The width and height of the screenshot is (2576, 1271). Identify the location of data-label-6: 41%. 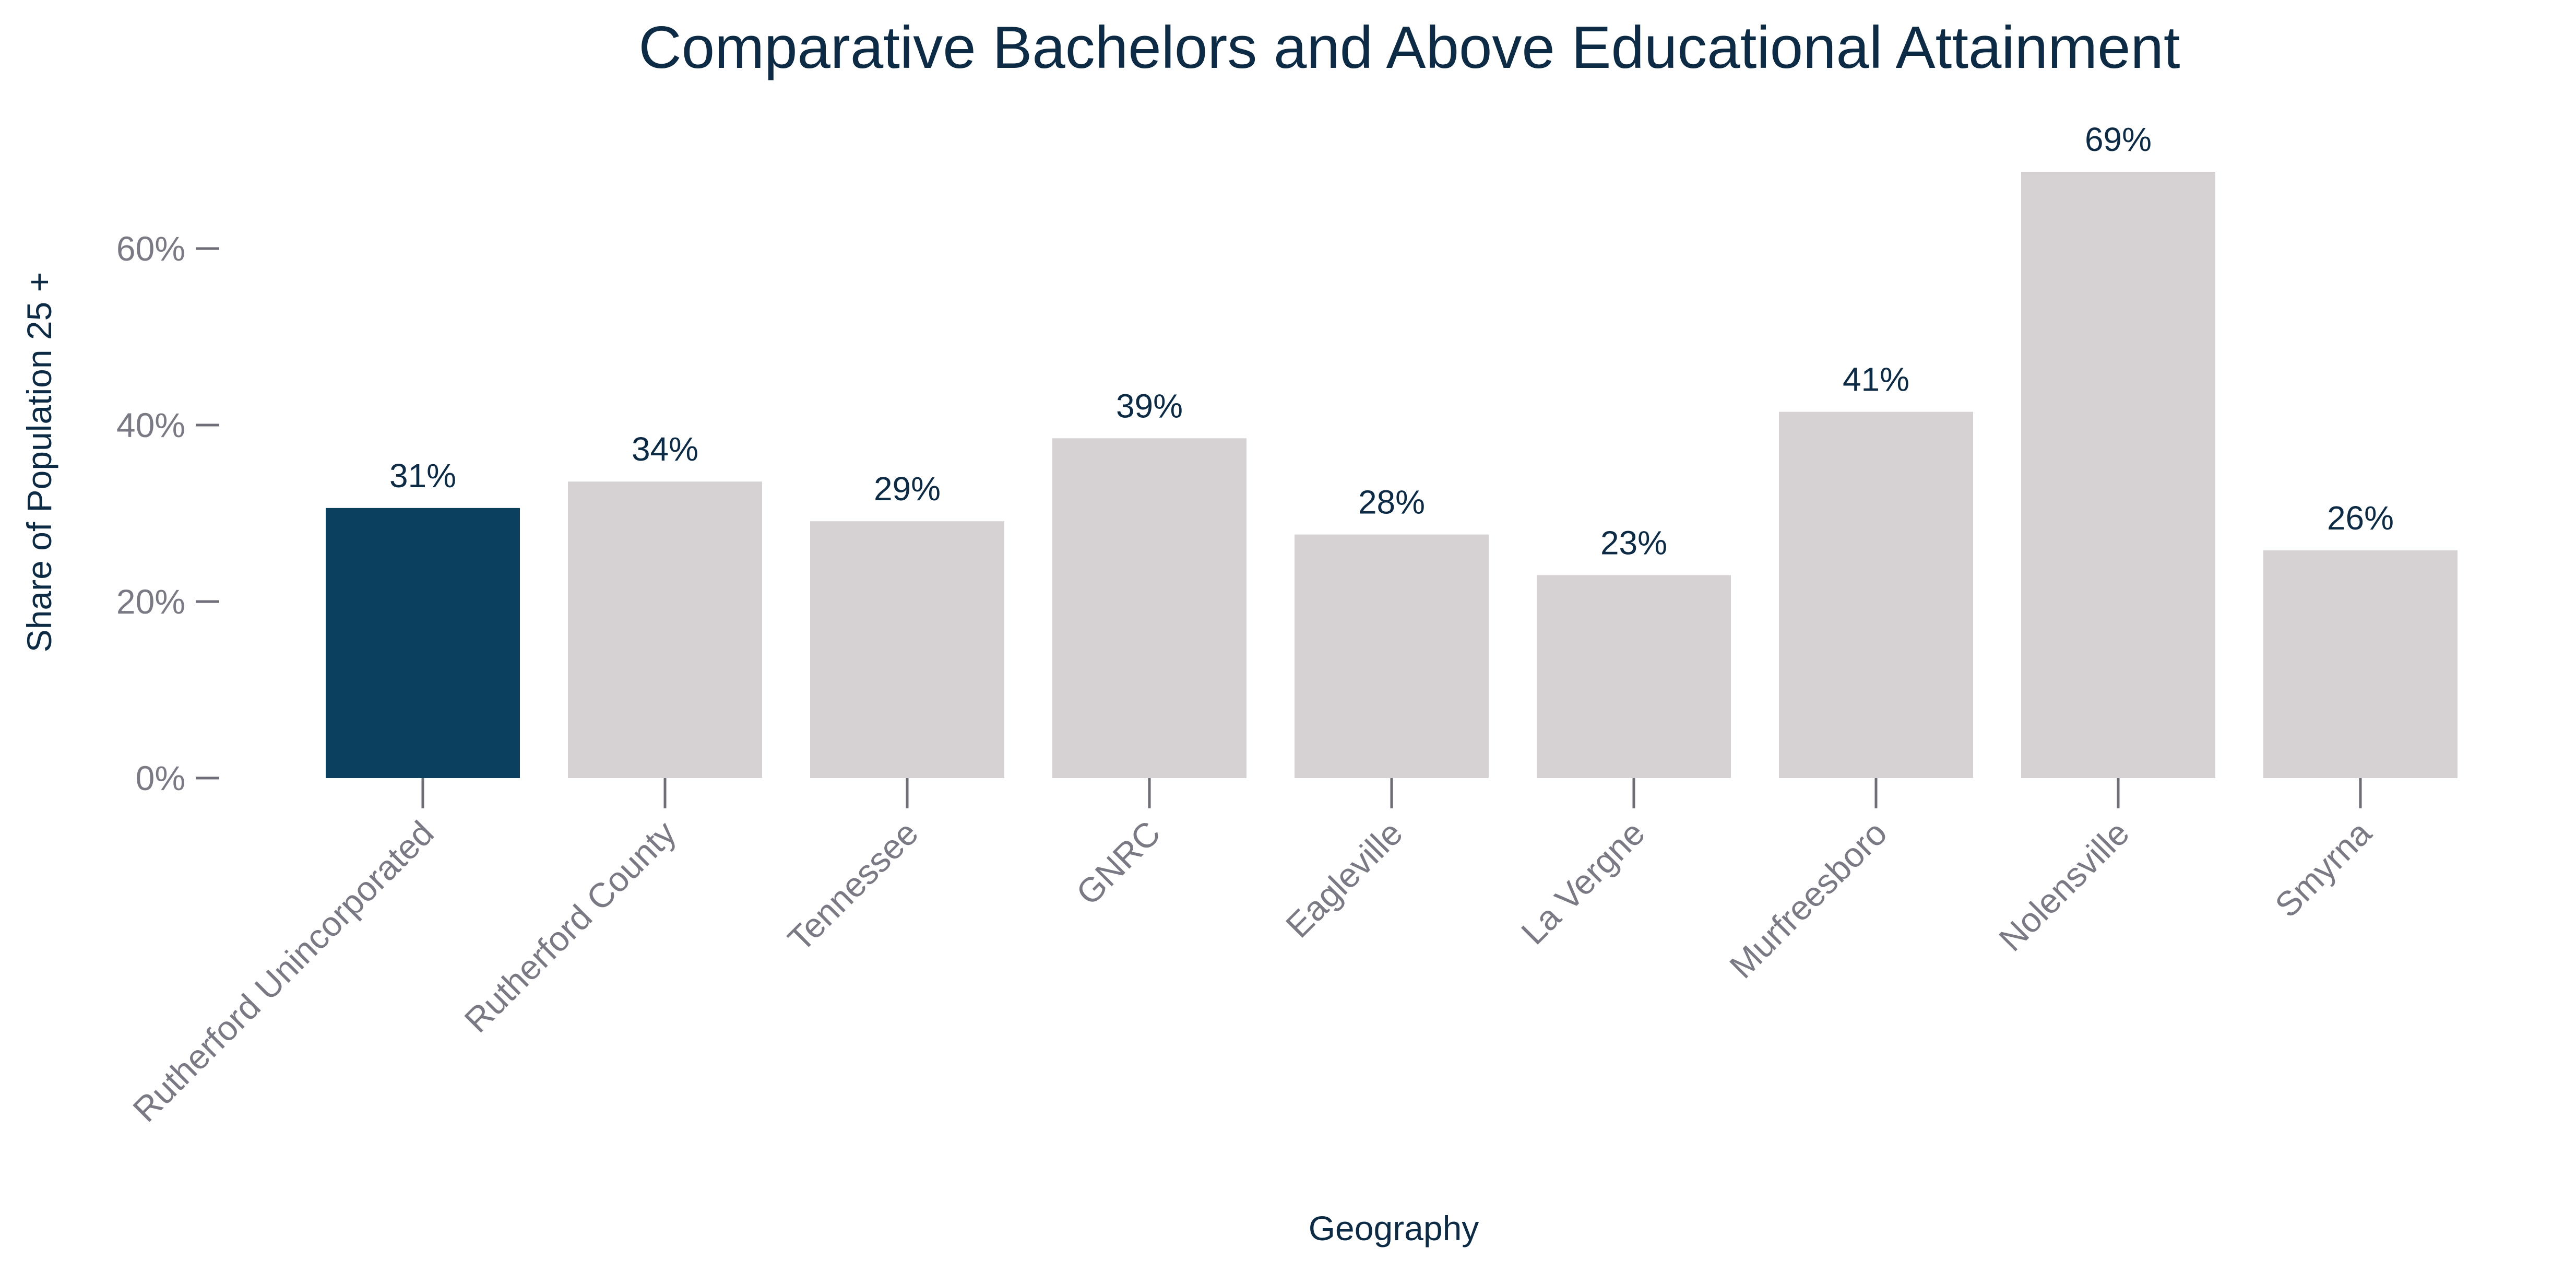
(1876, 379).